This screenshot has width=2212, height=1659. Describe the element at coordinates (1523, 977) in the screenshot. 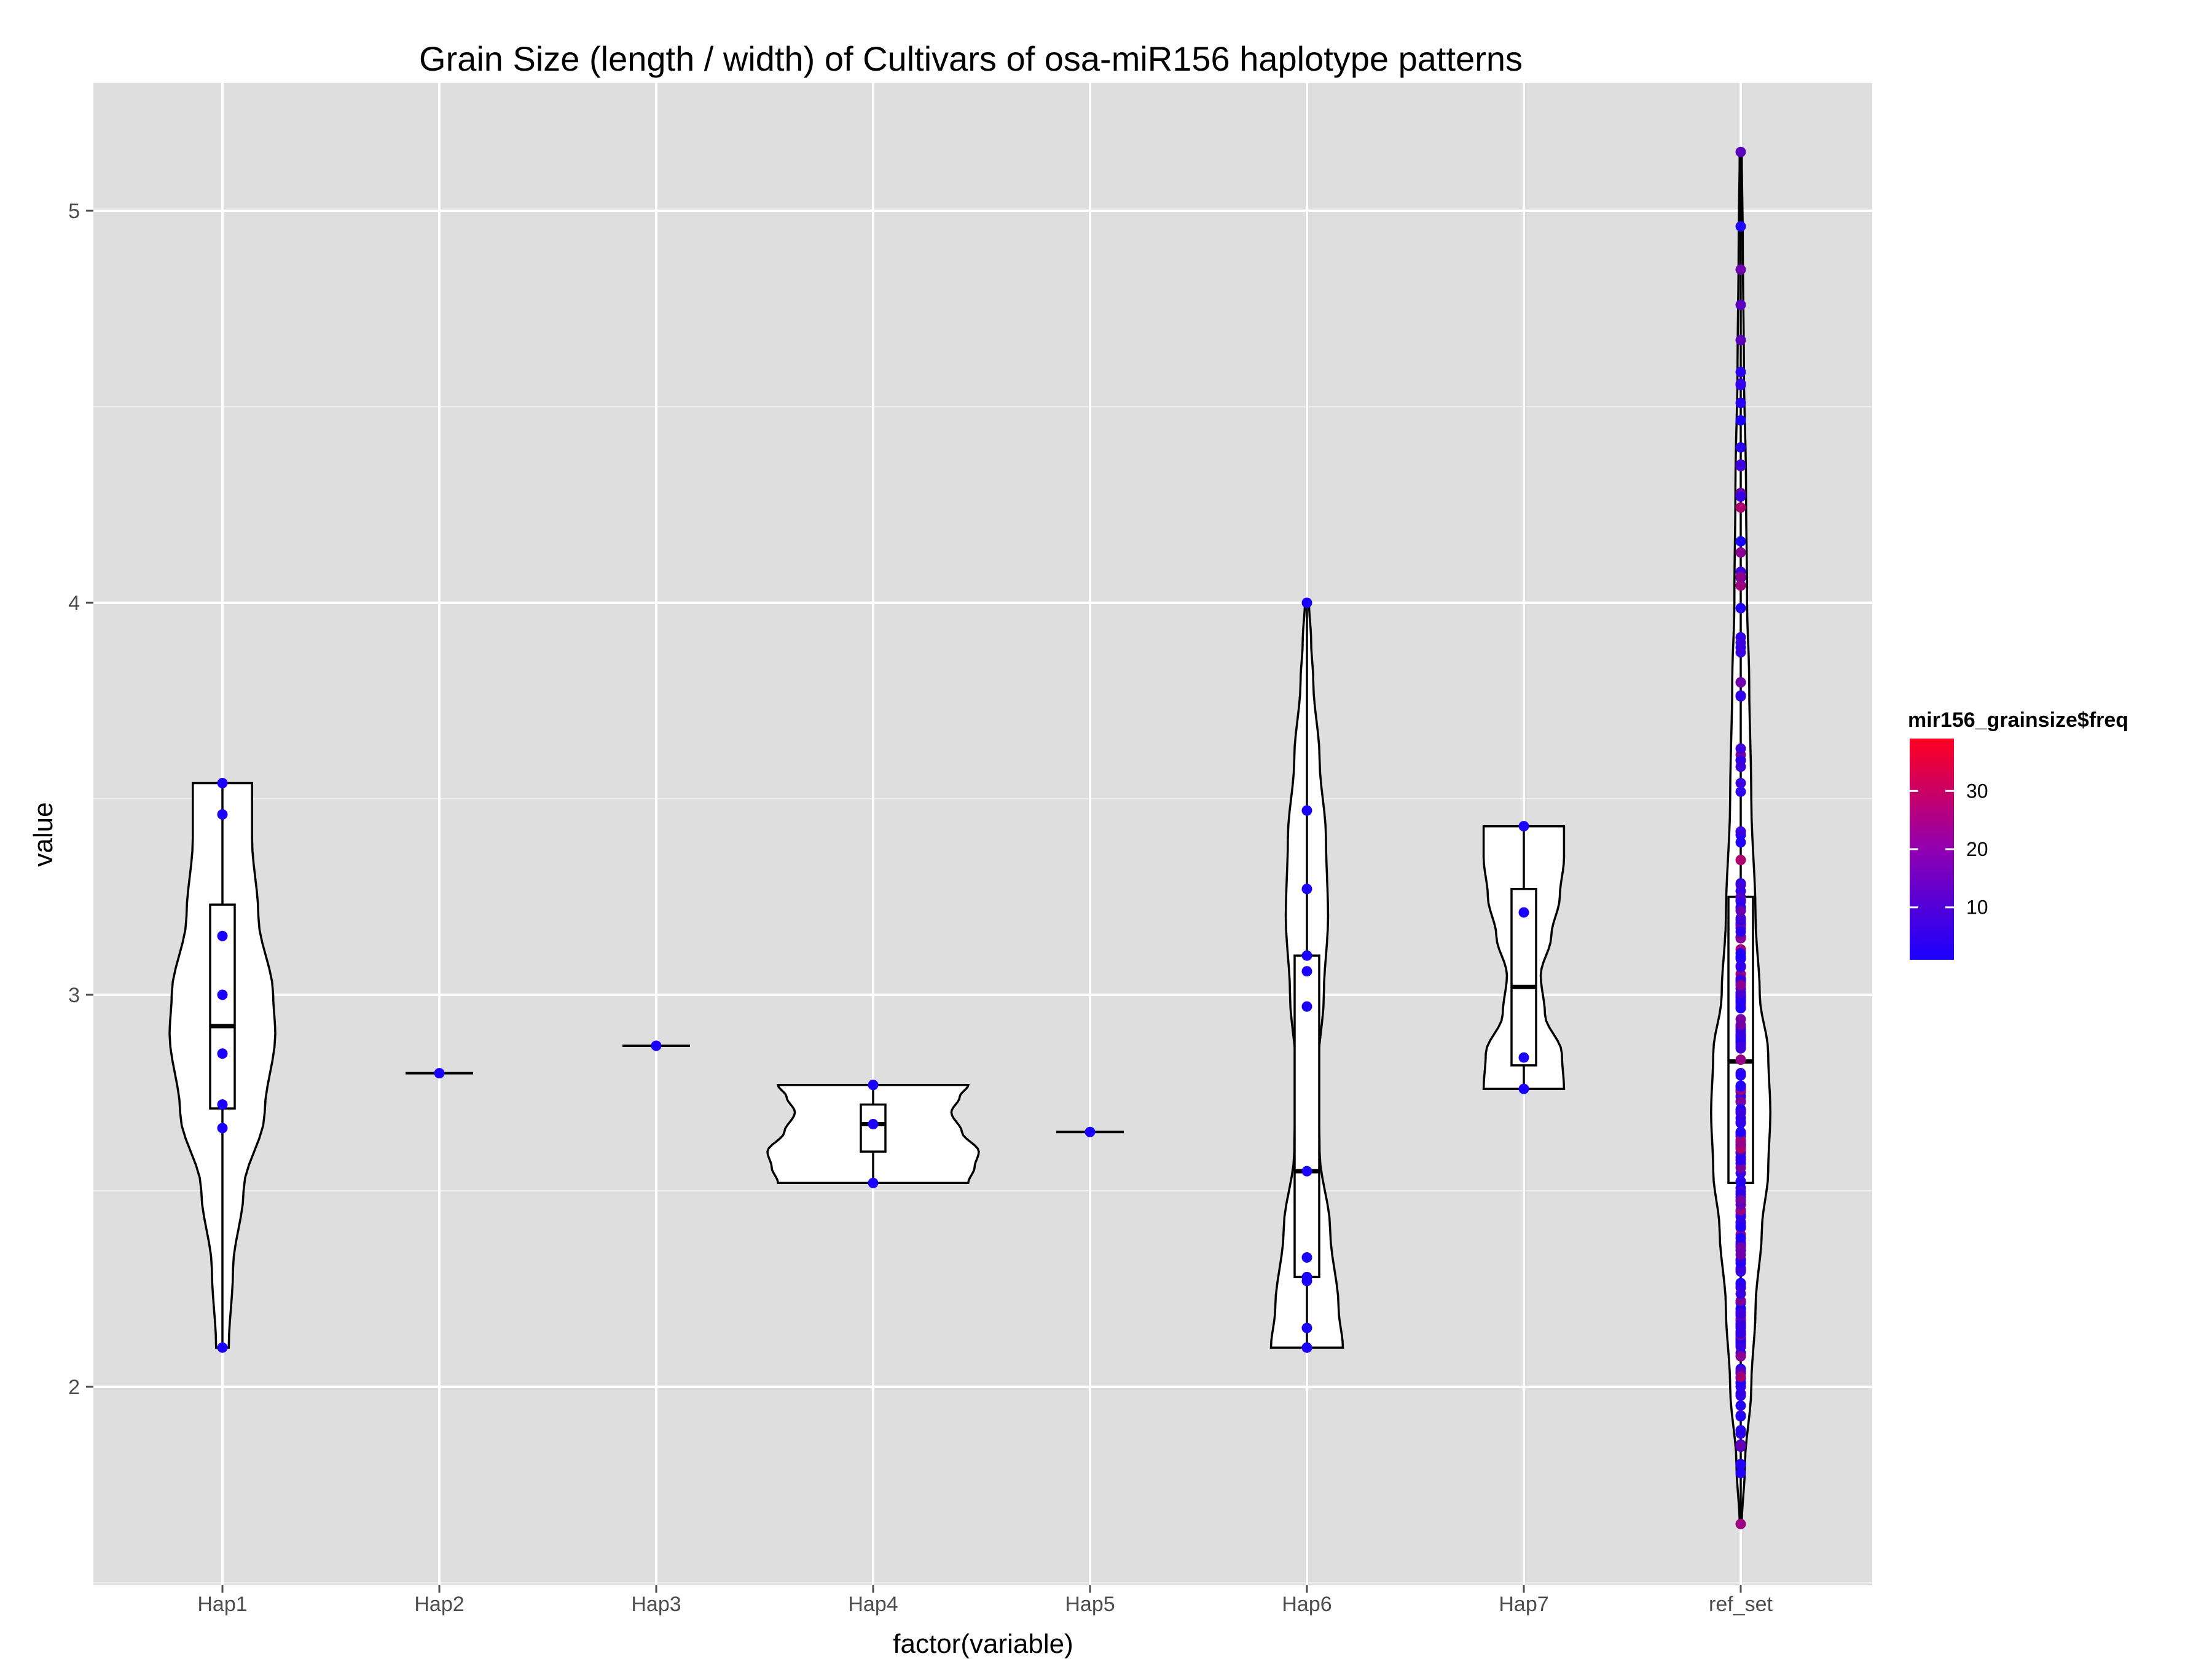

I see `box-Hap7` at that location.